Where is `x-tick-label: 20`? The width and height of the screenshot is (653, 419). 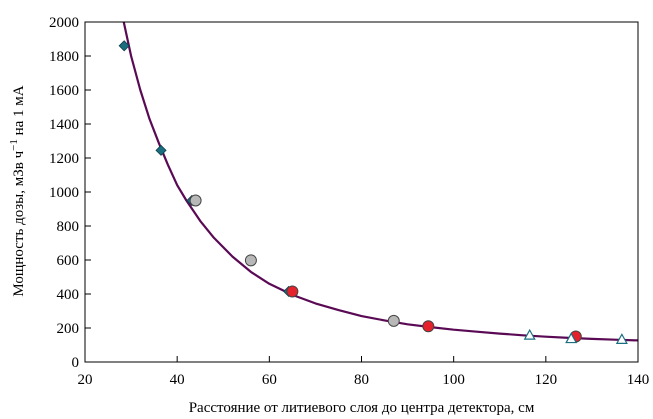
x-tick-label: 20 is located at coordinates (85, 380).